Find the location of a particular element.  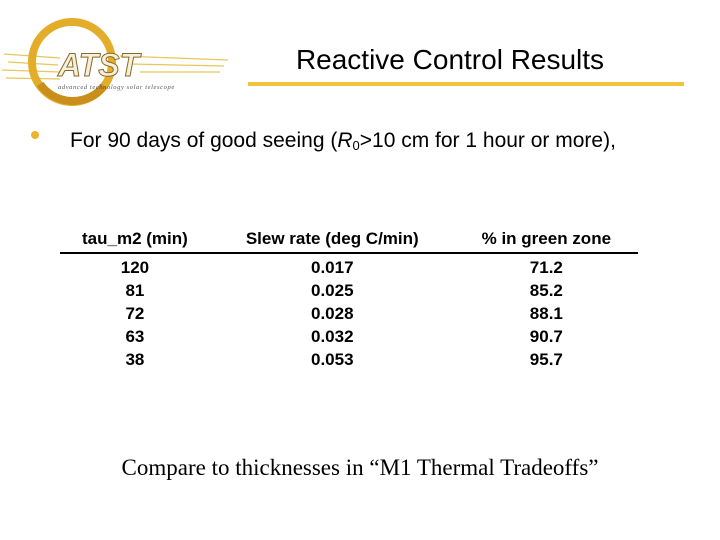

col-header-slew-rate: Slew rate (deg C/min) is located at coordinates (332, 241).